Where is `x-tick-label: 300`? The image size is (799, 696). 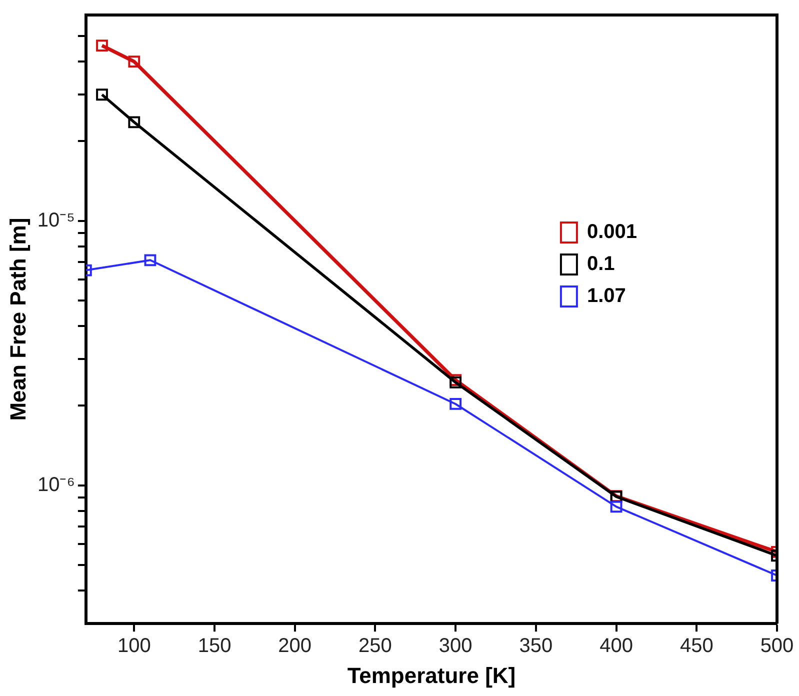
x-tick-label: 300 is located at coordinates (455, 646).